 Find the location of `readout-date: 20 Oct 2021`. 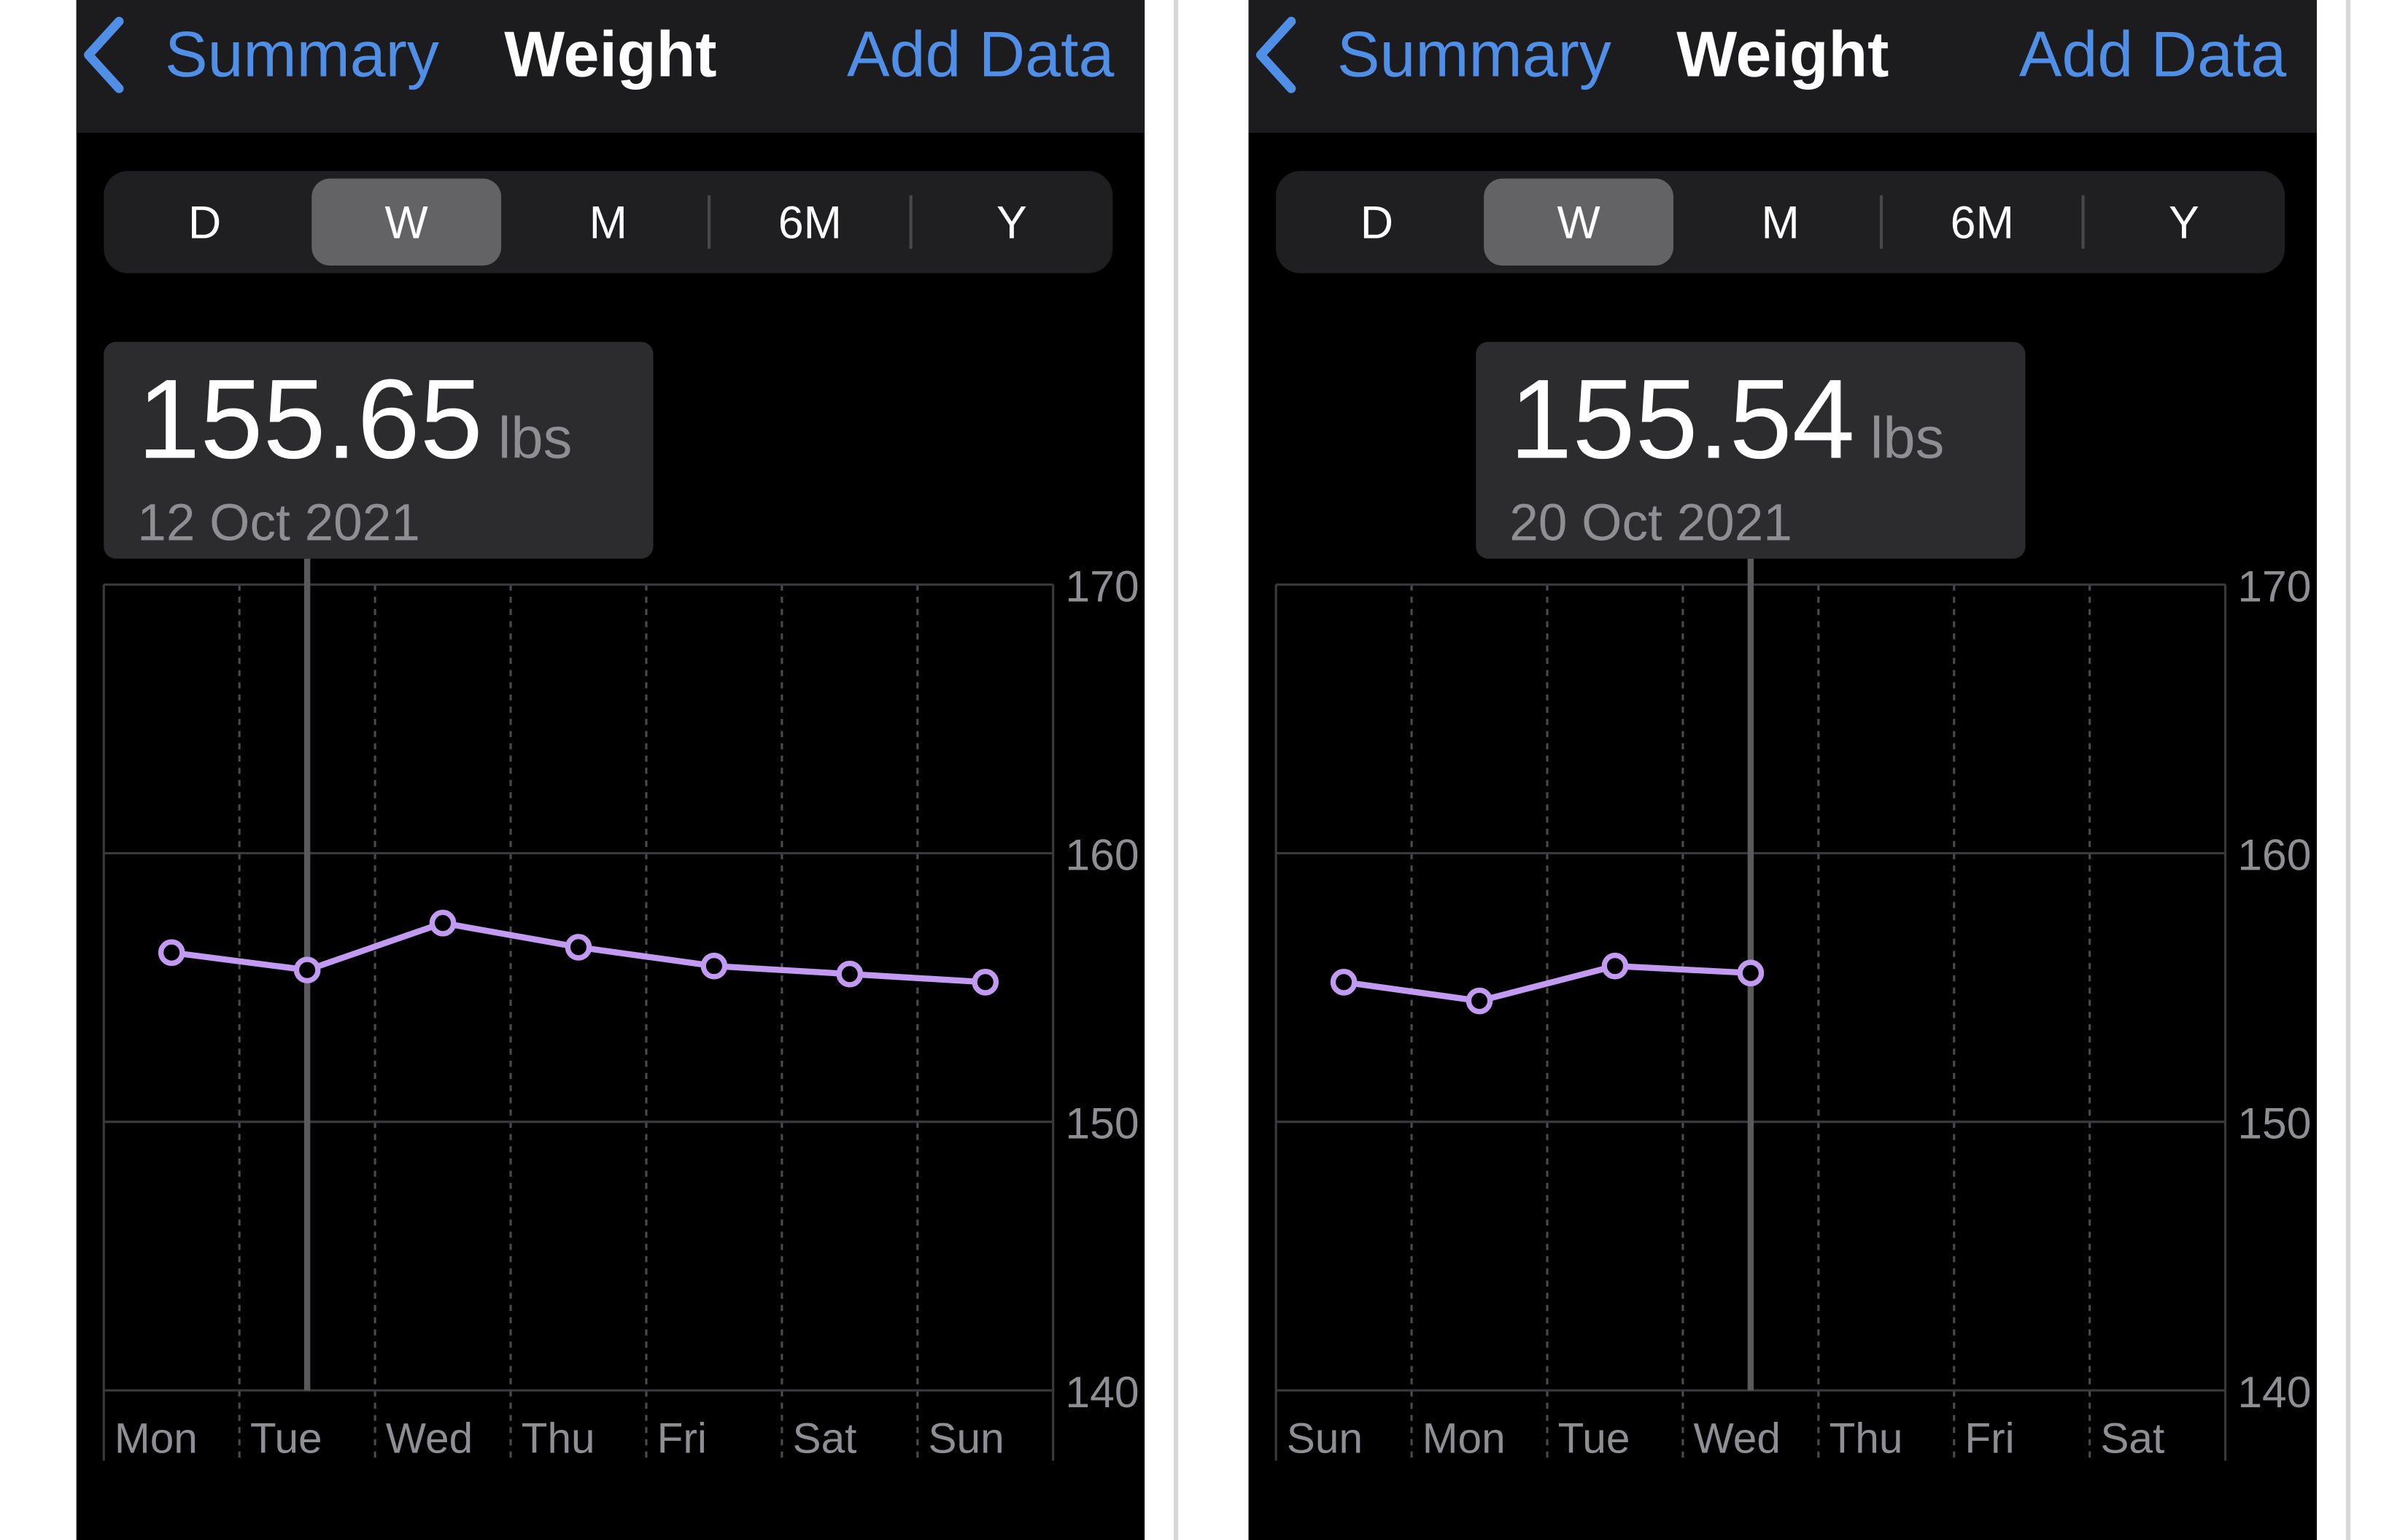

readout-date: 20 Oct 2021 is located at coordinates (1651, 523).